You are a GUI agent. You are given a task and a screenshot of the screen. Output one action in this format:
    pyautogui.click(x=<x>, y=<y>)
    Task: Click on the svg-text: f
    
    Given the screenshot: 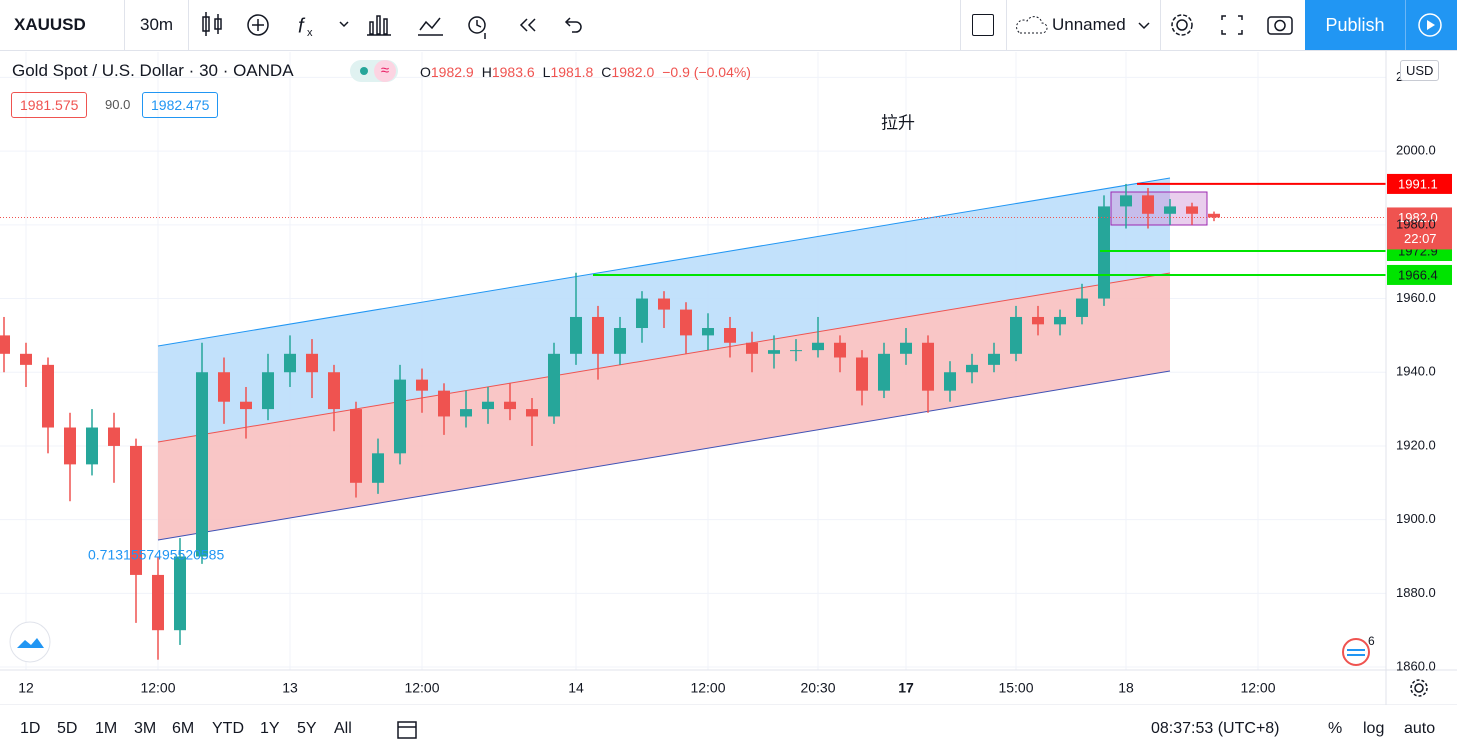 What is the action you would take?
    pyautogui.click(x=302, y=26)
    